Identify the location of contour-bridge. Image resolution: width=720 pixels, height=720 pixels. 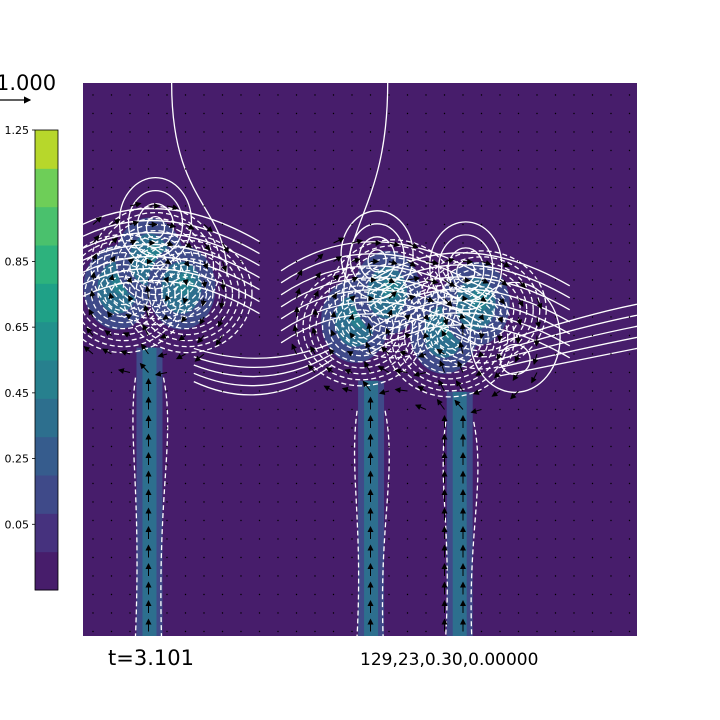
(263, 365).